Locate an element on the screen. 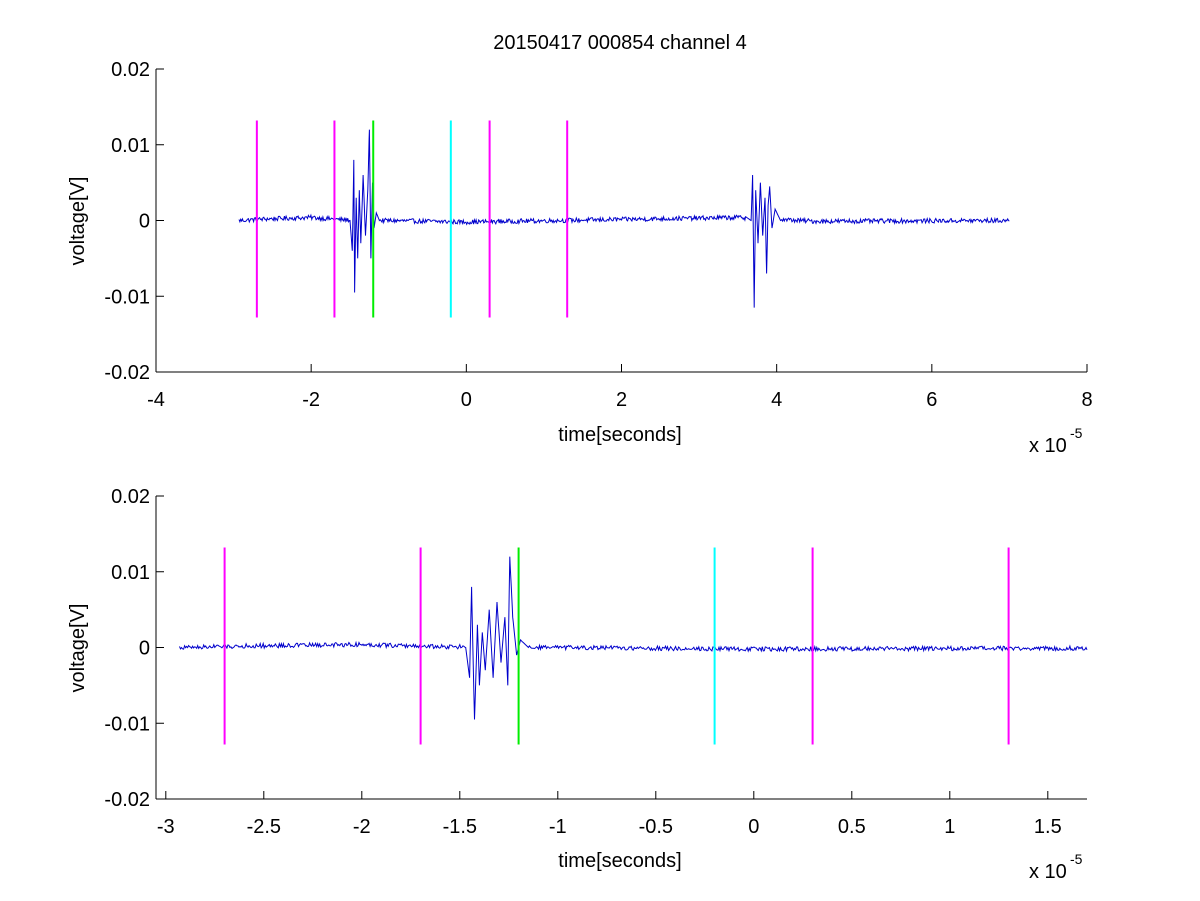 This screenshot has width=1200, height=901. top-plot-y-tick-label: -0.02 is located at coordinates (127, 373).